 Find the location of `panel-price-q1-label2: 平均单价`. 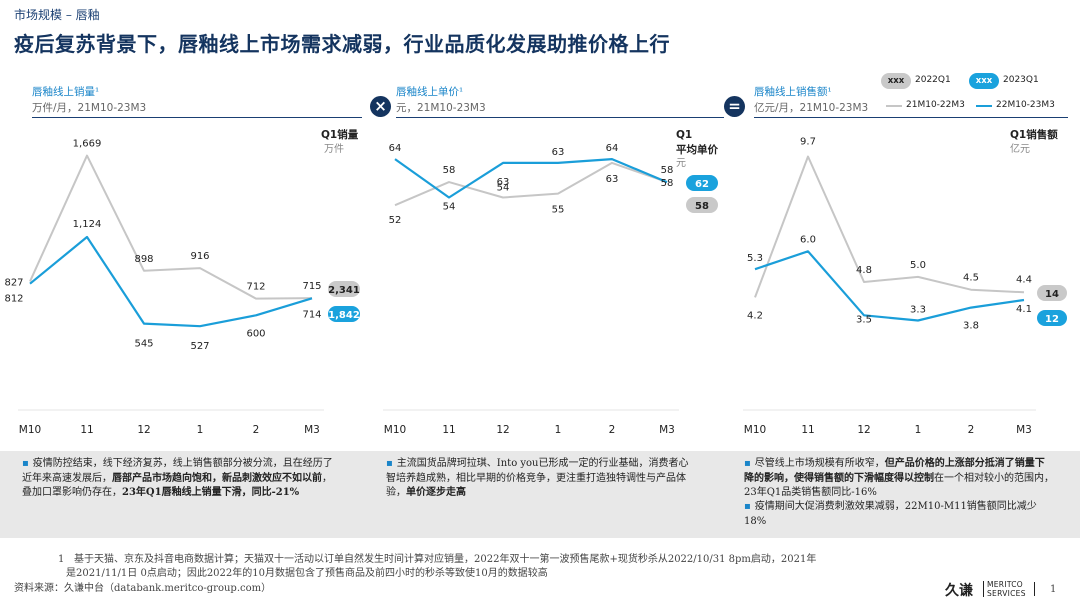

panel-price-q1-label2: 平均单价 is located at coordinates (697, 150).